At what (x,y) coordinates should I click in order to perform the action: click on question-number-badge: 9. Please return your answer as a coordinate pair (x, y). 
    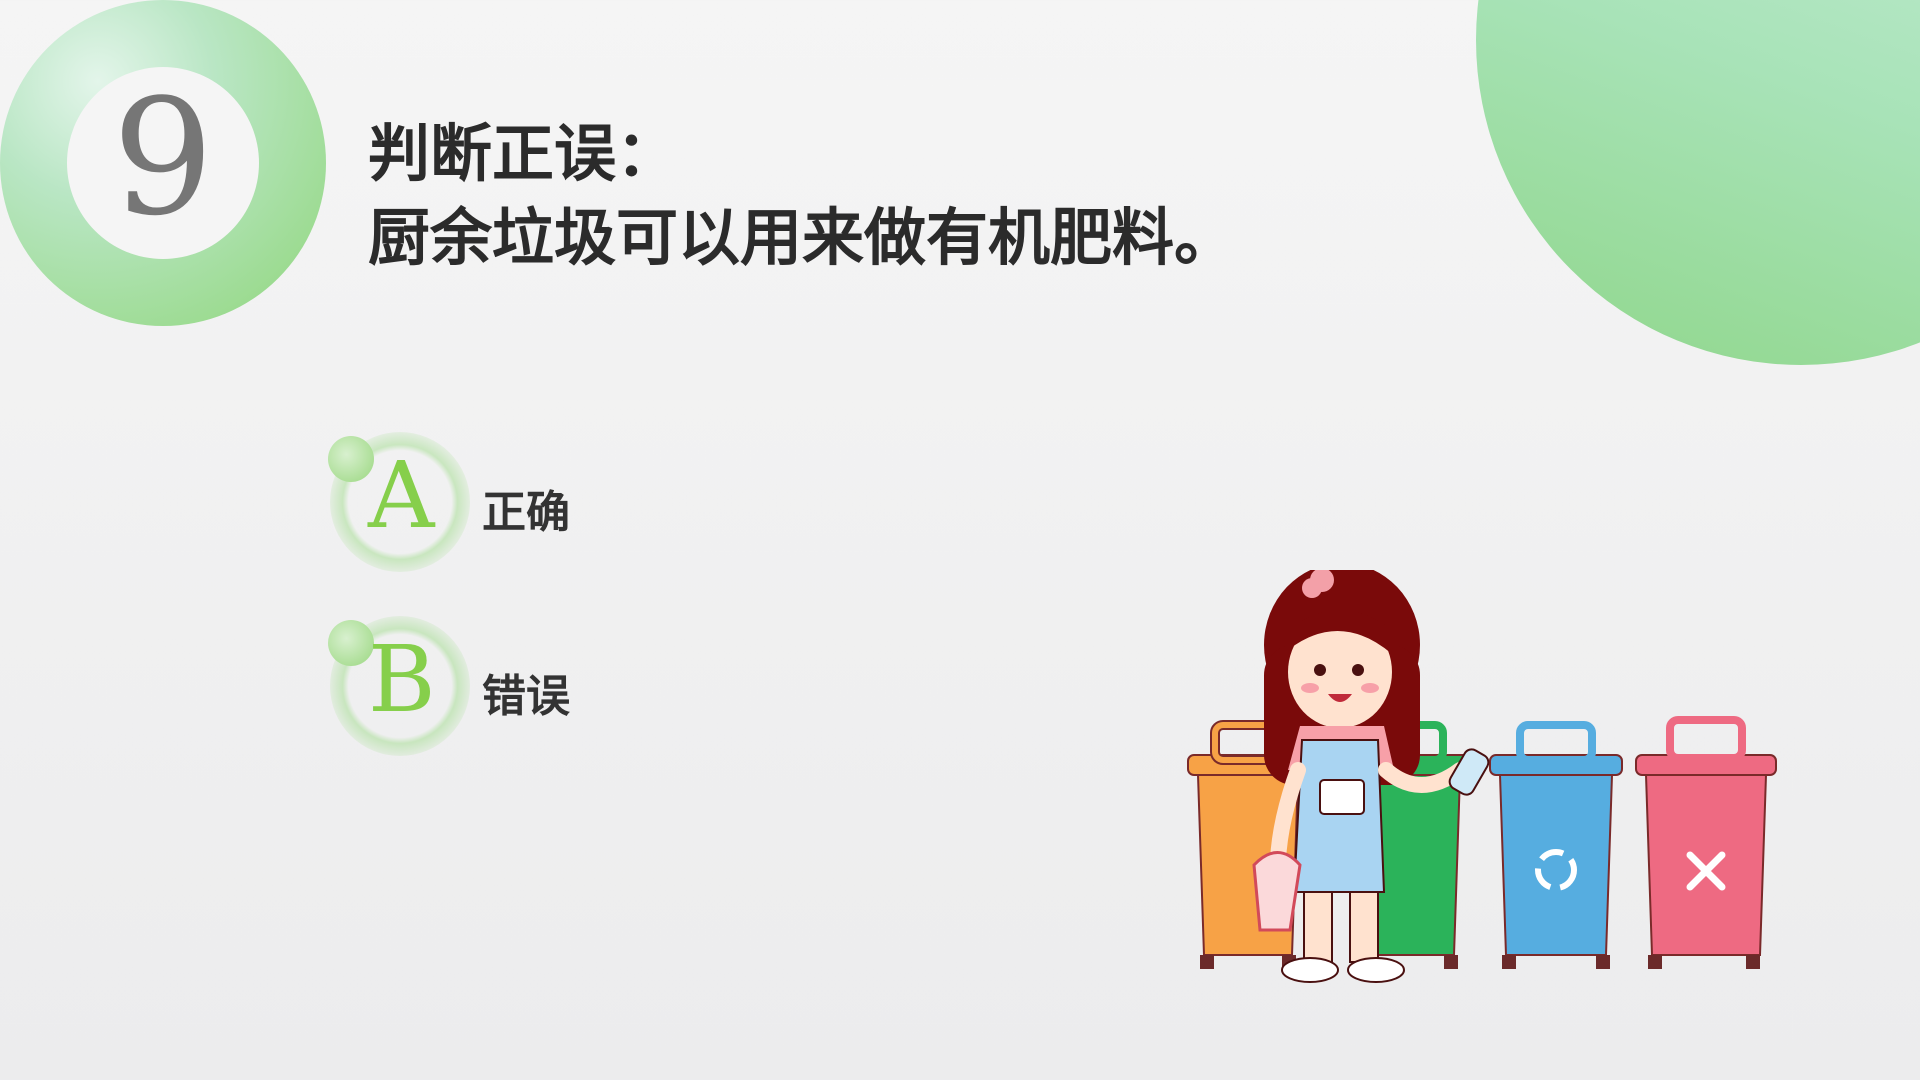
    Looking at the image, I should click on (163, 163).